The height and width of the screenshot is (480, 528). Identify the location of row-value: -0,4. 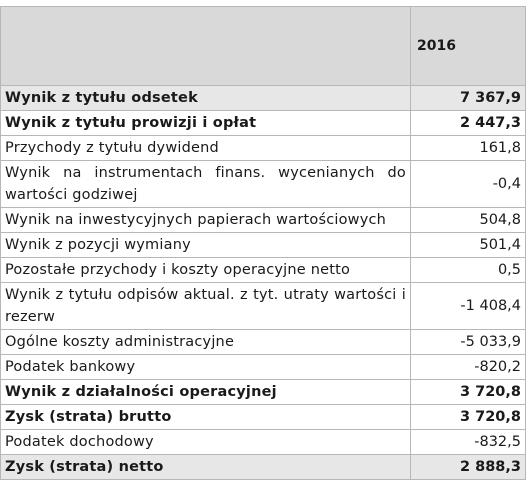
(468, 184).